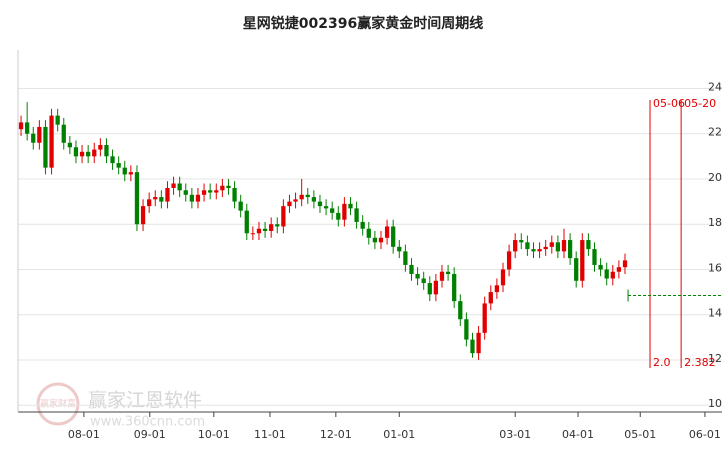 This screenshot has width=726, height=450. What do you see at coordinates (145, 401) in the screenshot?
I see `watermark-name: 赢家江恩软件` at bounding box center [145, 401].